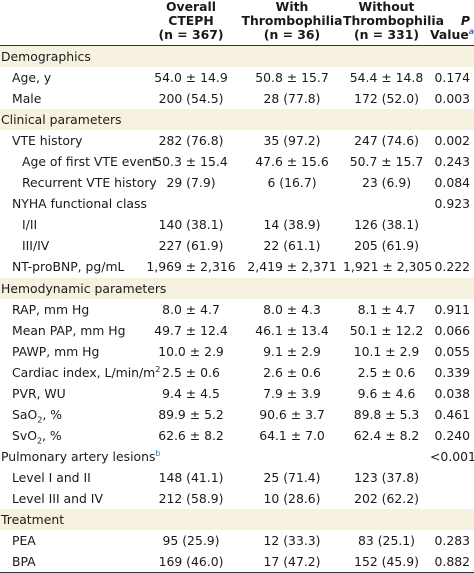 This screenshot has width=474, height=573. What do you see at coordinates (452, 267) in the screenshot?
I see `p-value: 0.222` at bounding box center [452, 267].